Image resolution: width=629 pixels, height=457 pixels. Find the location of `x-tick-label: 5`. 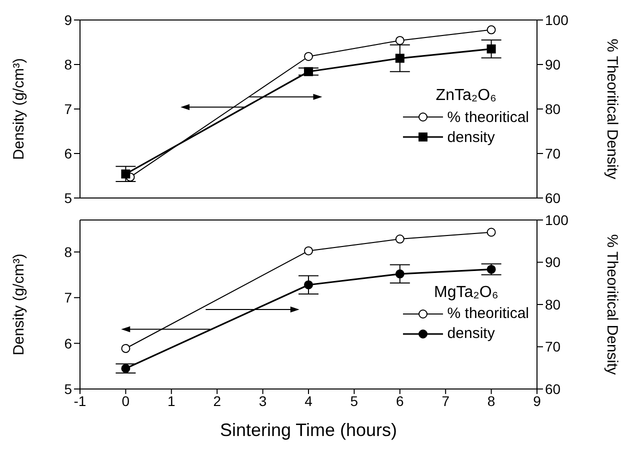

x-tick-label: 5 is located at coordinates (354, 400).